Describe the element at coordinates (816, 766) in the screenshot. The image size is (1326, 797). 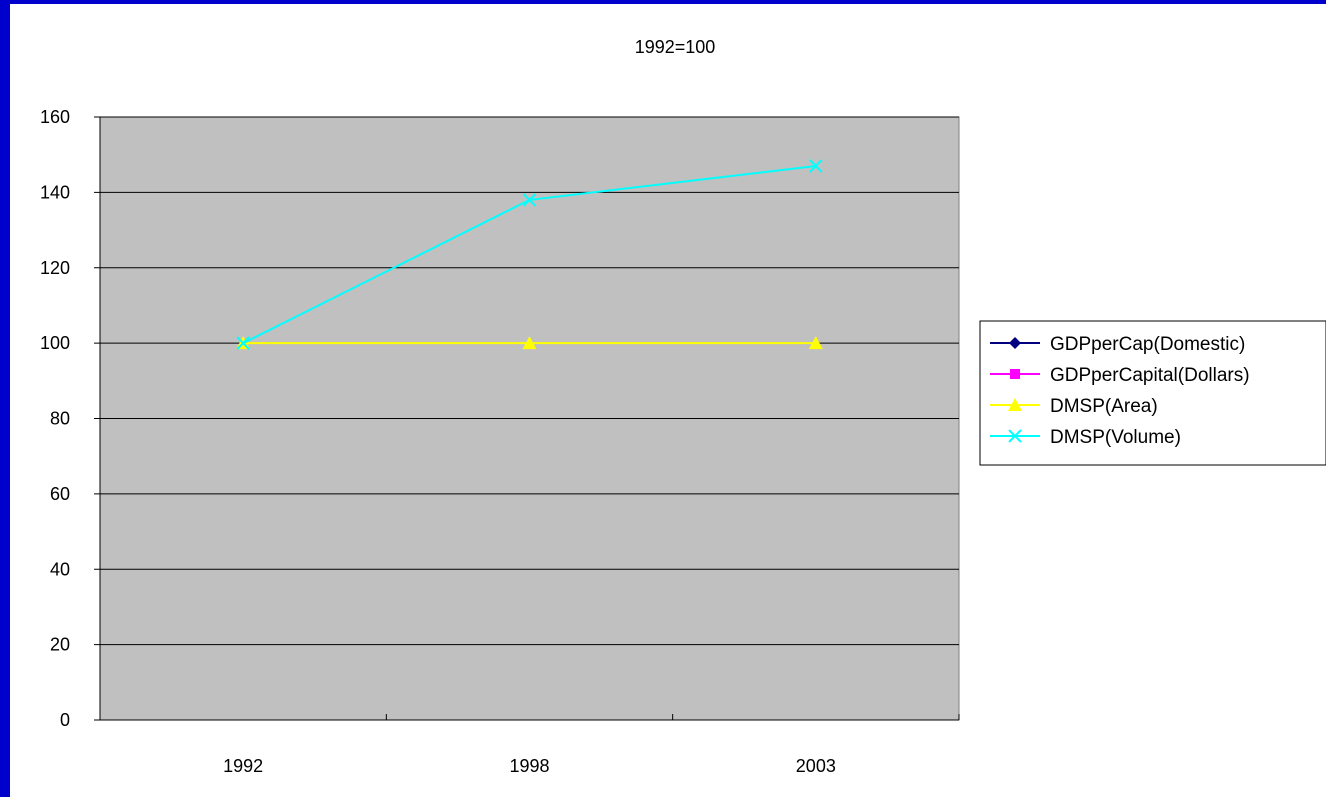
I see `x-tick-label: 2003` at that location.